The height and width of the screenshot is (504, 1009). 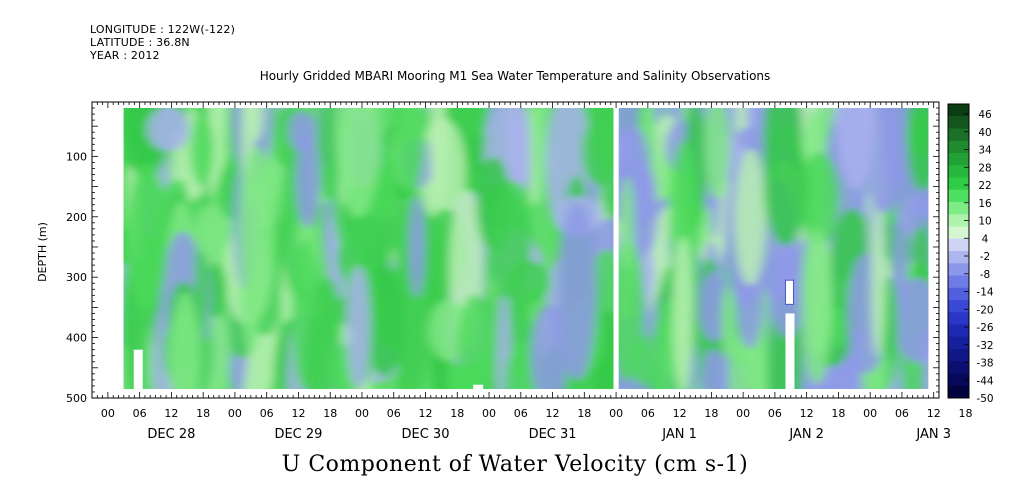 What do you see at coordinates (965, 413) in the screenshot?
I see `x-hour-tick-label: 18` at bounding box center [965, 413].